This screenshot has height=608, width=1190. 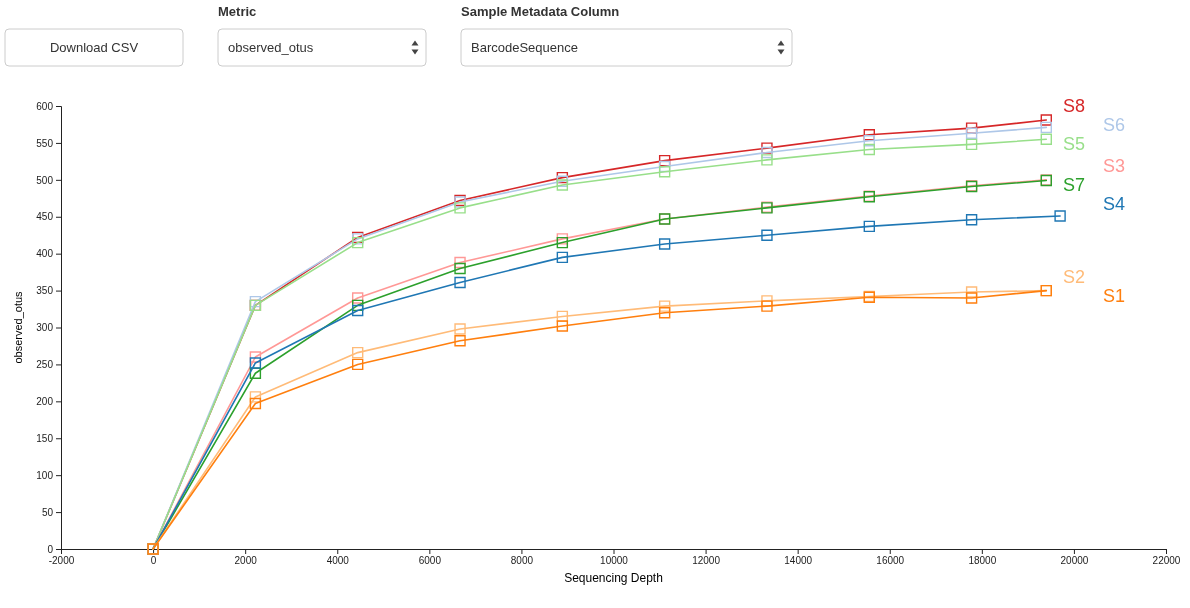 I want to click on y-tick-label: 550, so click(x=45, y=143).